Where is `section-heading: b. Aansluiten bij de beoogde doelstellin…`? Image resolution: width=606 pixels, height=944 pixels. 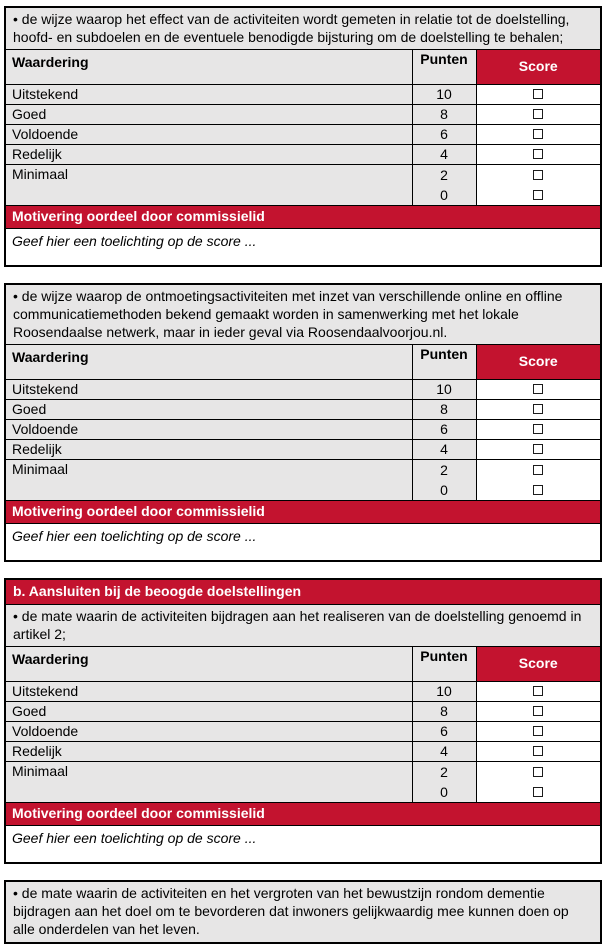
section-heading: b. Aansluiten bij de beoogde doelstellin… is located at coordinates (303, 592).